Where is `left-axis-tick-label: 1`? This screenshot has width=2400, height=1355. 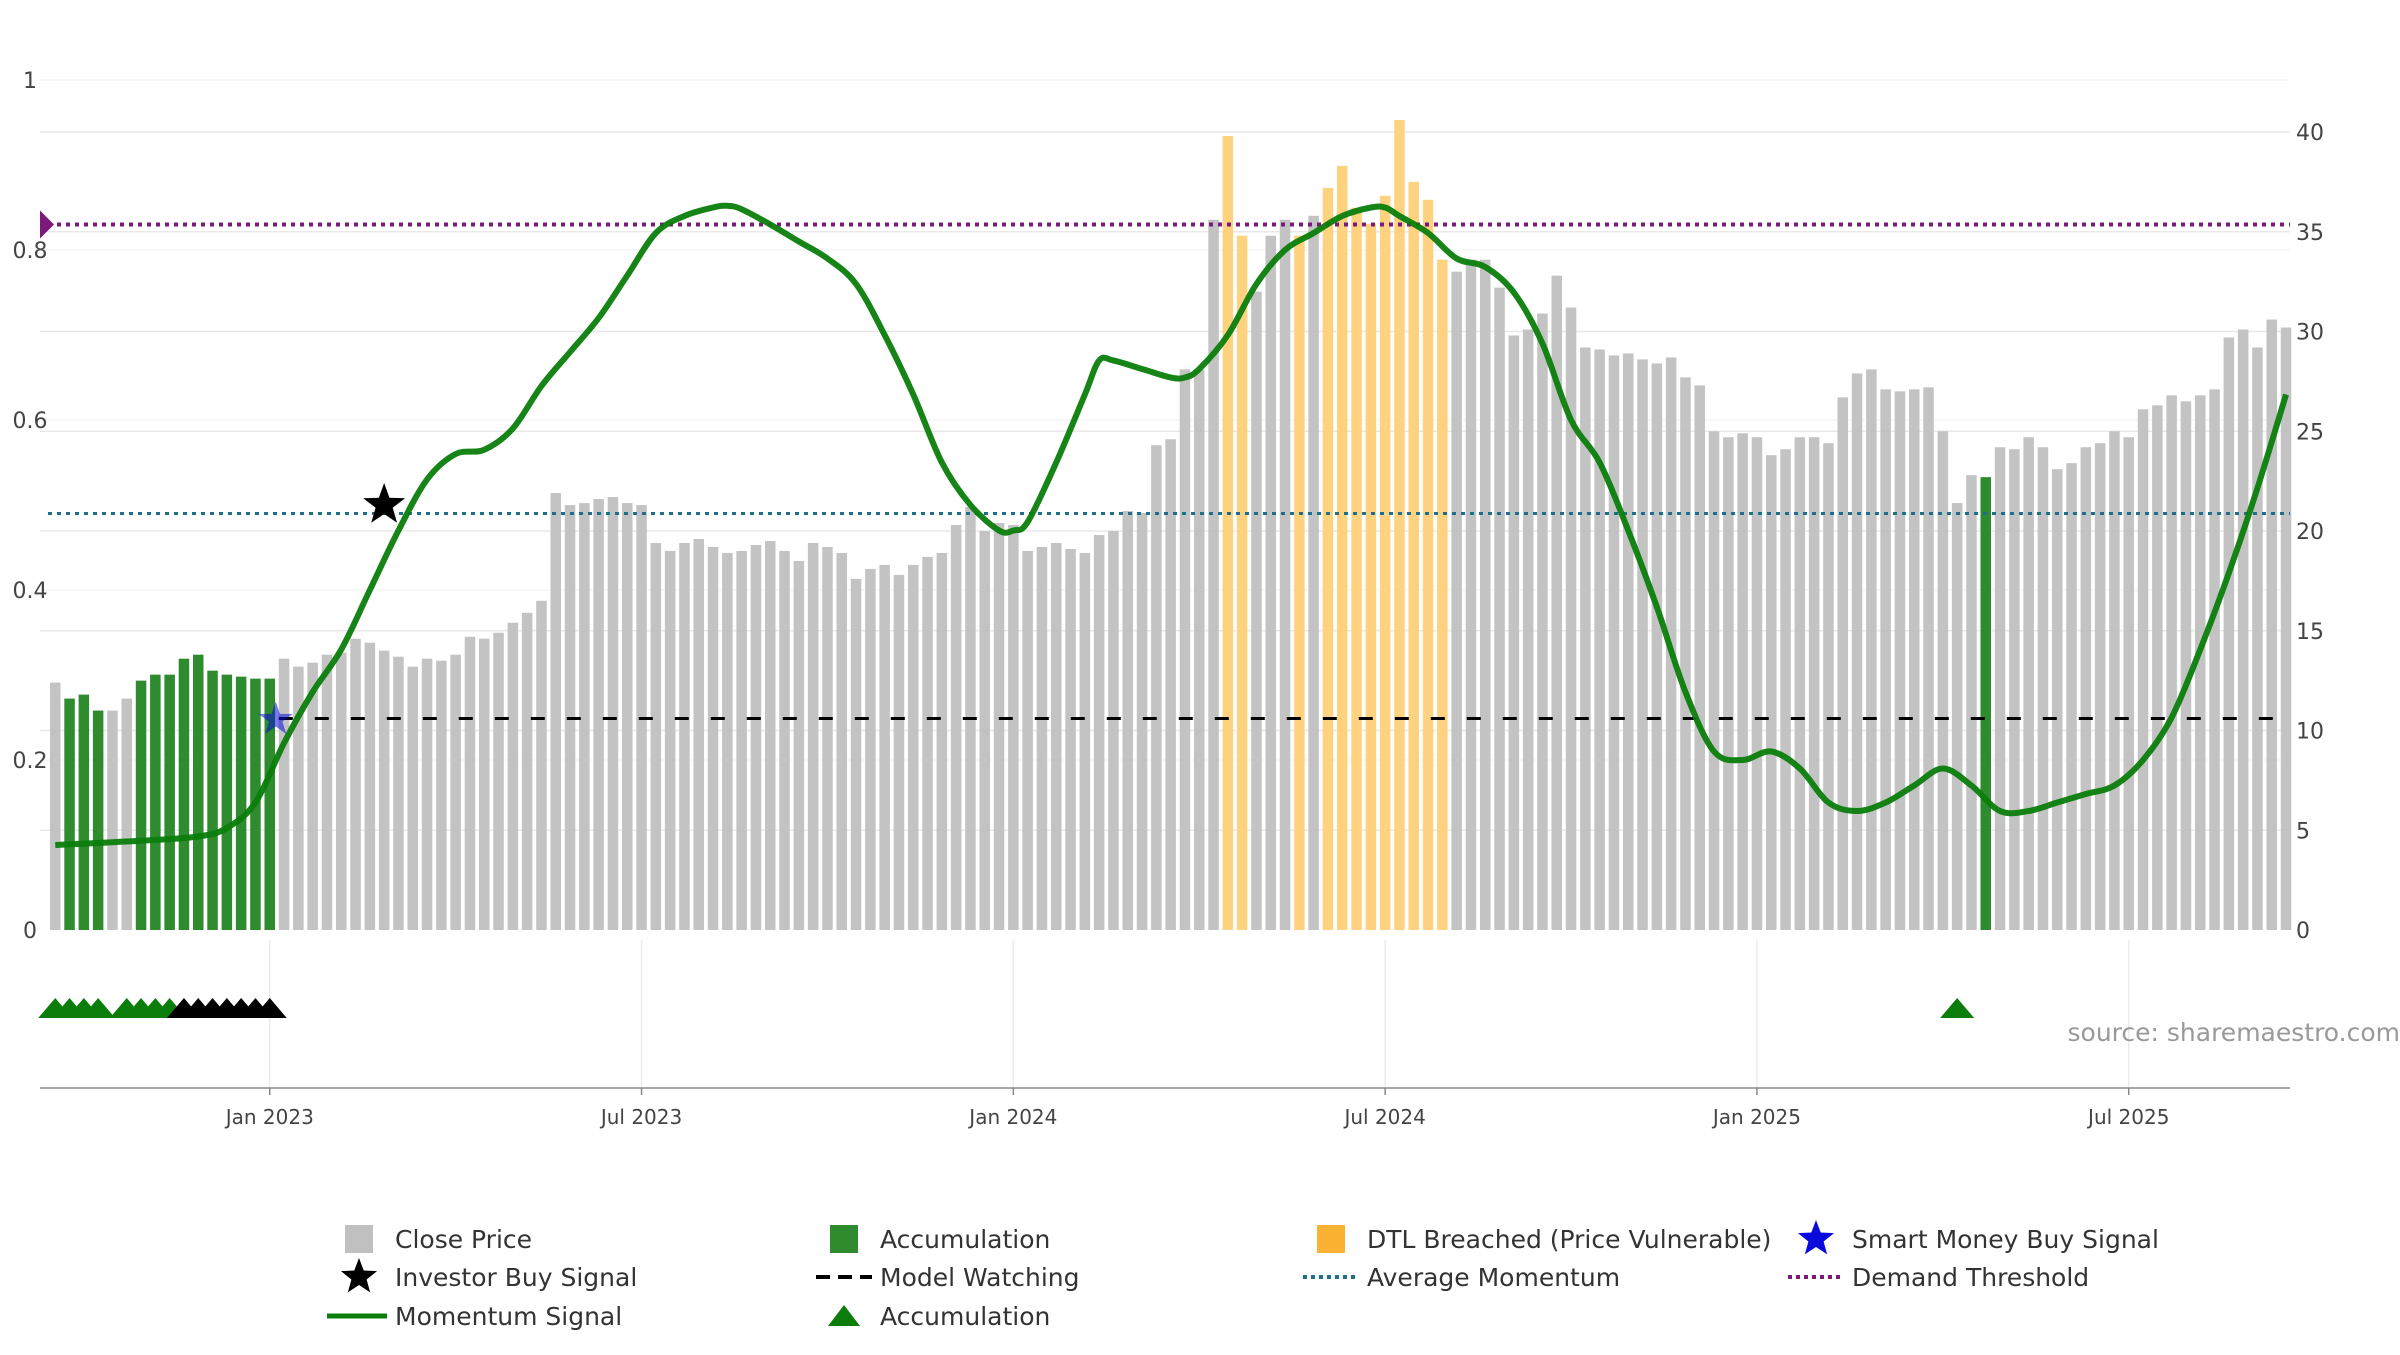
left-axis-tick-label: 1 is located at coordinates (30, 81).